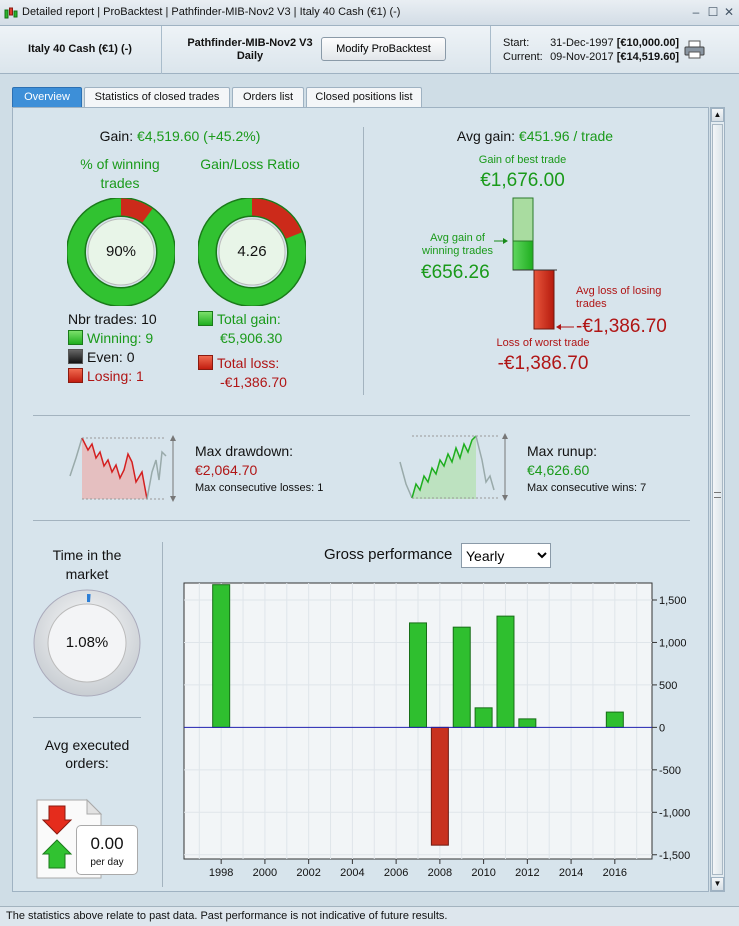 This screenshot has width=739, height=926. I want to click on y-tick-label: 500, so click(668, 686).